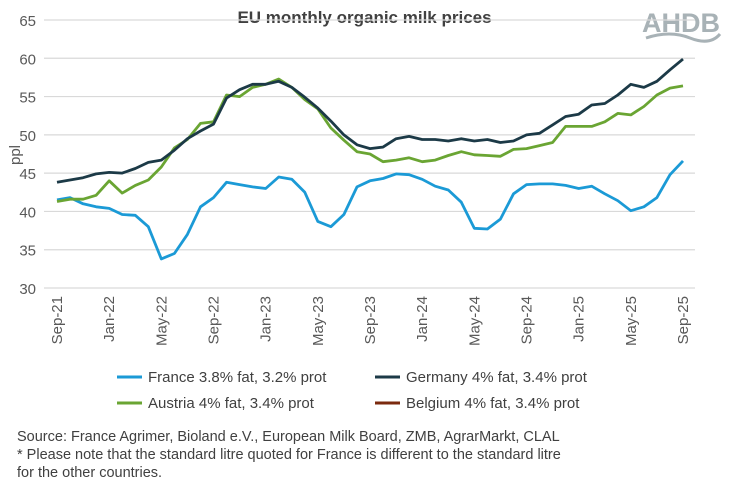 The height and width of the screenshot is (494, 729). Describe the element at coordinates (27, 212) in the screenshot. I see `y-tick-label: 40` at that location.